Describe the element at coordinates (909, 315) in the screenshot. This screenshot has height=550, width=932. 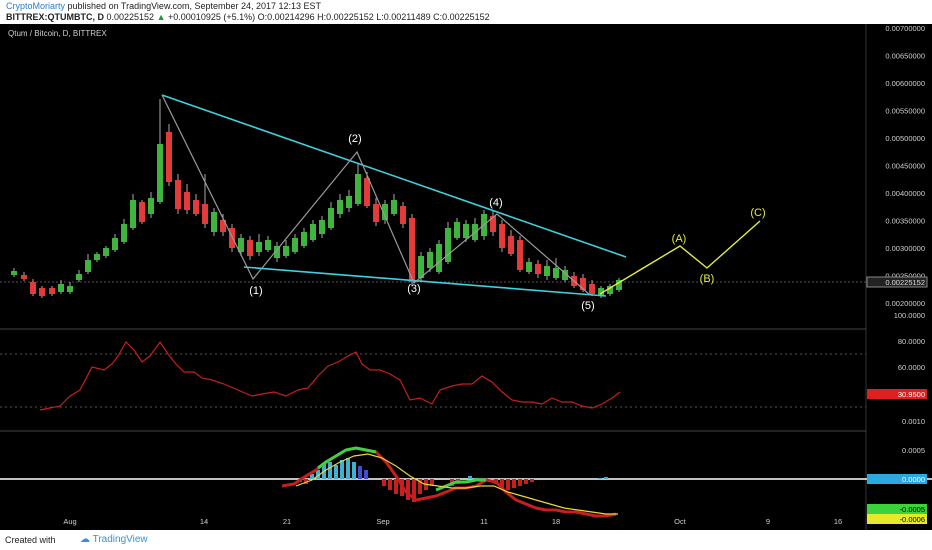
I see `rsi-axis-label: 100.0000` at that location.